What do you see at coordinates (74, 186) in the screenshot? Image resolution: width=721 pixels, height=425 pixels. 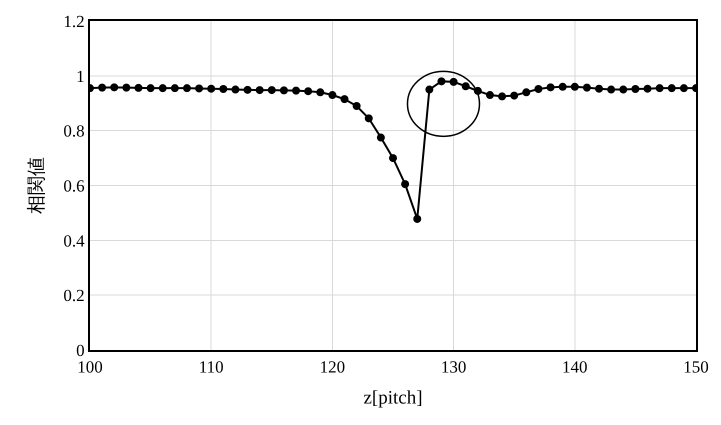 I see `y-tick-label: 0.6` at bounding box center [74, 186].